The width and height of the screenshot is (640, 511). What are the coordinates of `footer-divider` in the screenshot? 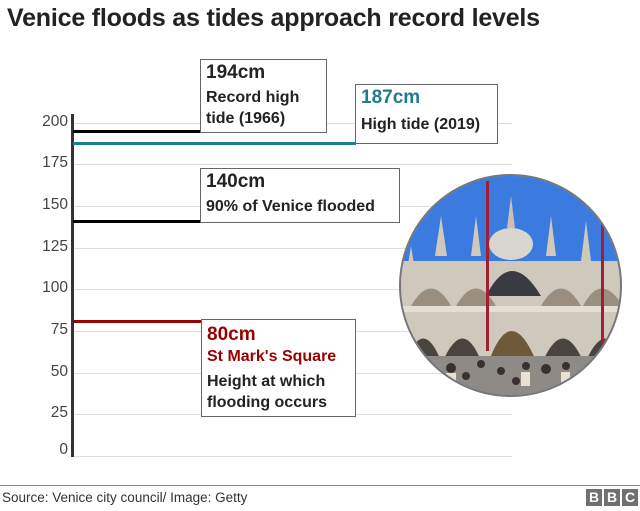 It's located at (320, 485).